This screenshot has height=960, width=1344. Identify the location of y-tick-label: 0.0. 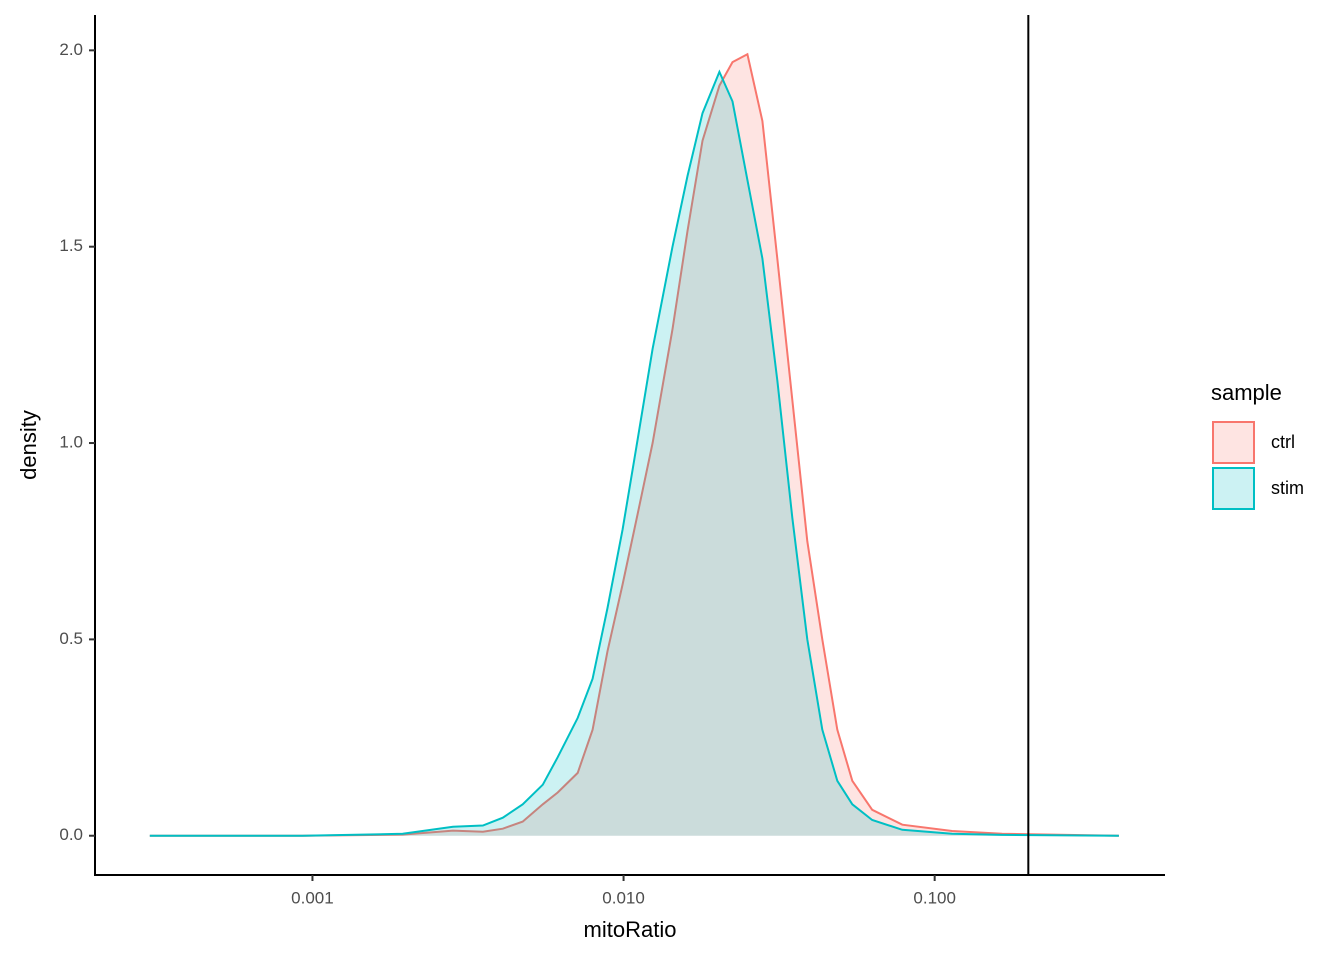
(71, 834).